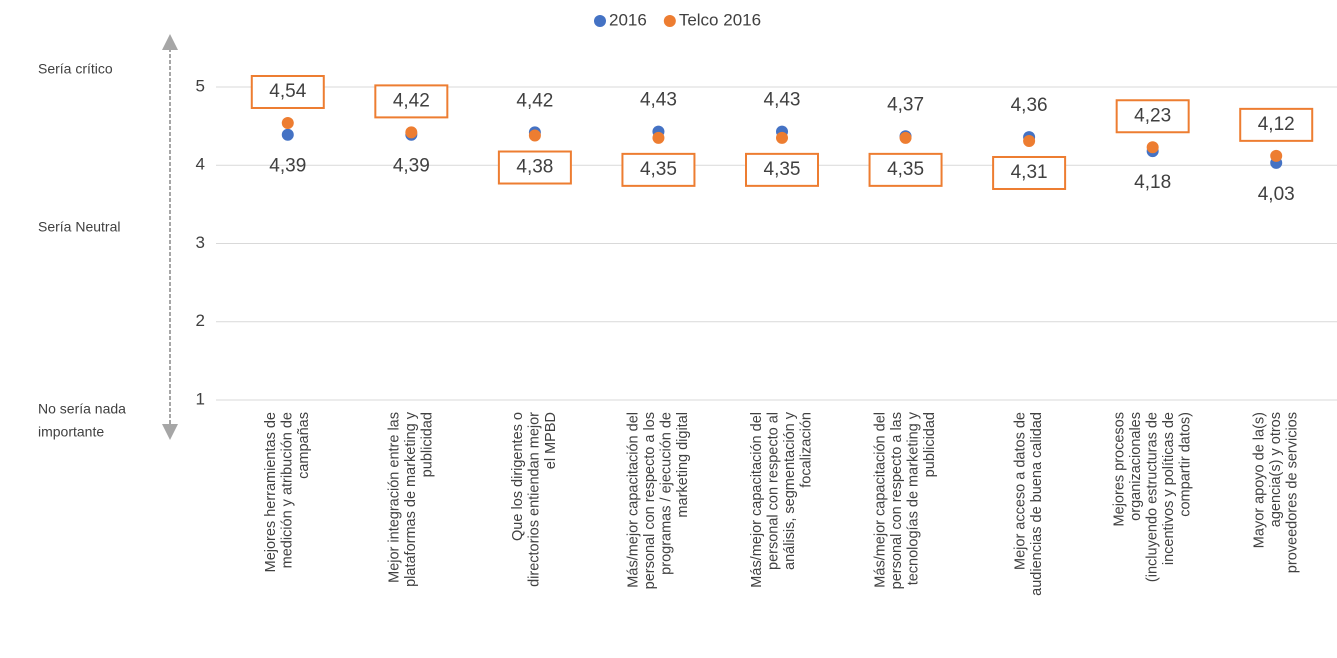  What do you see at coordinates (1169, 488) in the screenshot?
I see `x-tick-label: incentivos y políticas de` at bounding box center [1169, 488].